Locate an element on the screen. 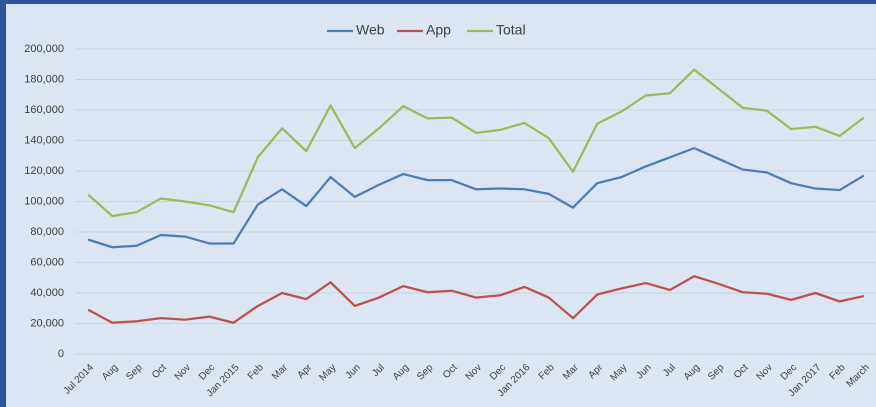 Image resolution: width=876 pixels, height=407 pixels. y-tick-label: 40,000 is located at coordinates (47, 293).